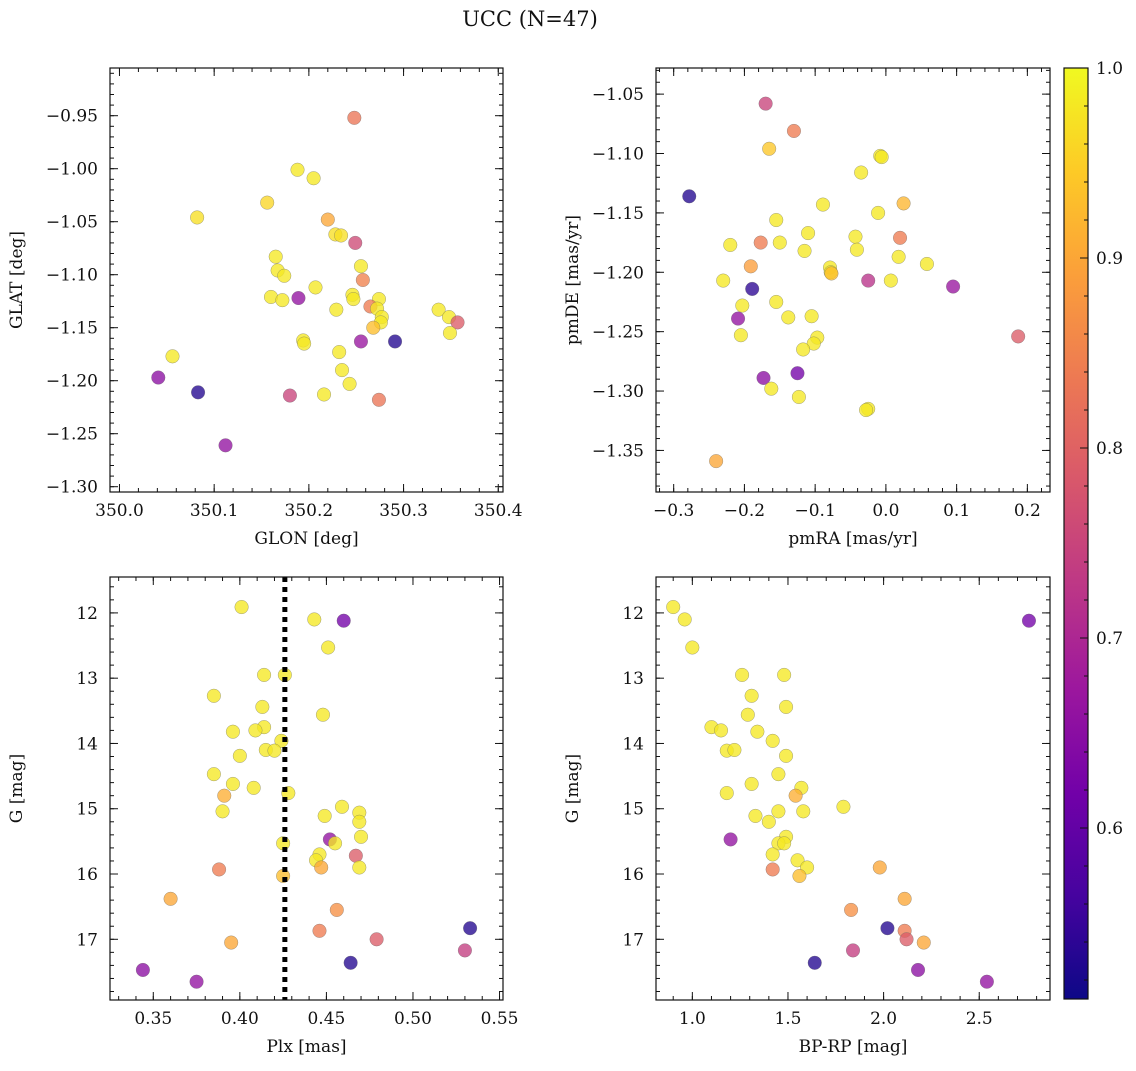 The height and width of the screenshot is (1071, 1136). I want to click on colorbar-gradient, so click(1076, 533).